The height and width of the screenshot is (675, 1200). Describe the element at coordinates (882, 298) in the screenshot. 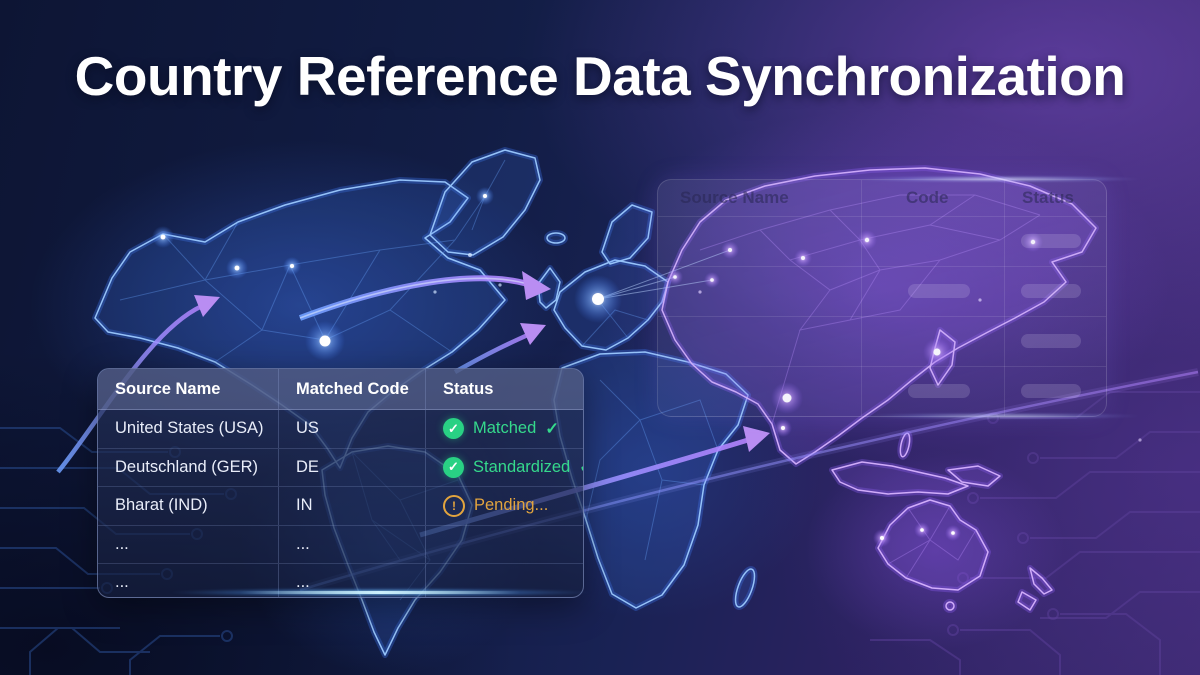

I see `background-table: Source Name Code Status` at that location.